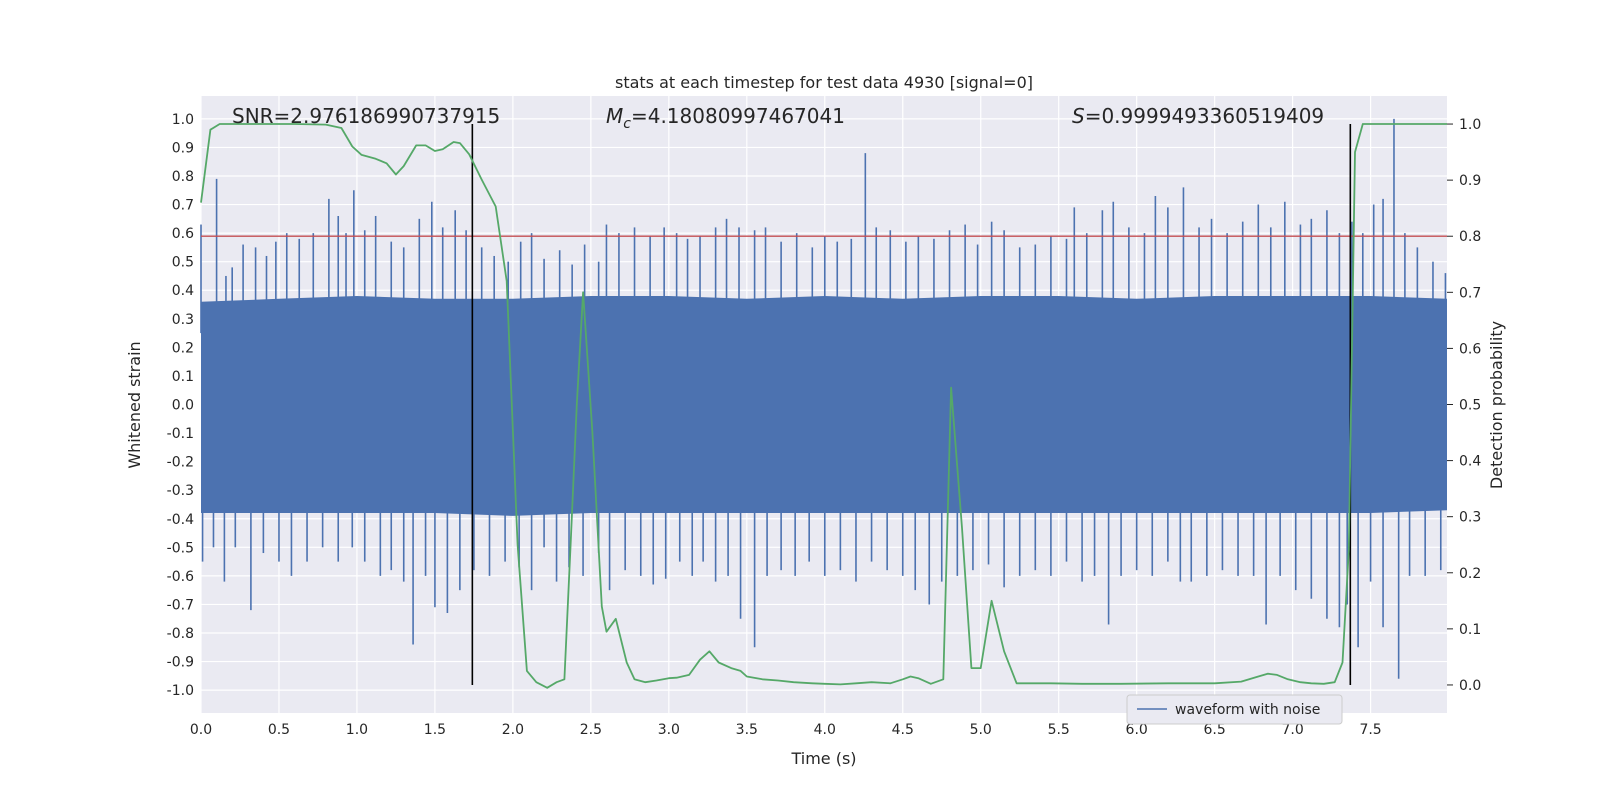  I want to click on x-tick-label: 2.0, so click(513, 730).